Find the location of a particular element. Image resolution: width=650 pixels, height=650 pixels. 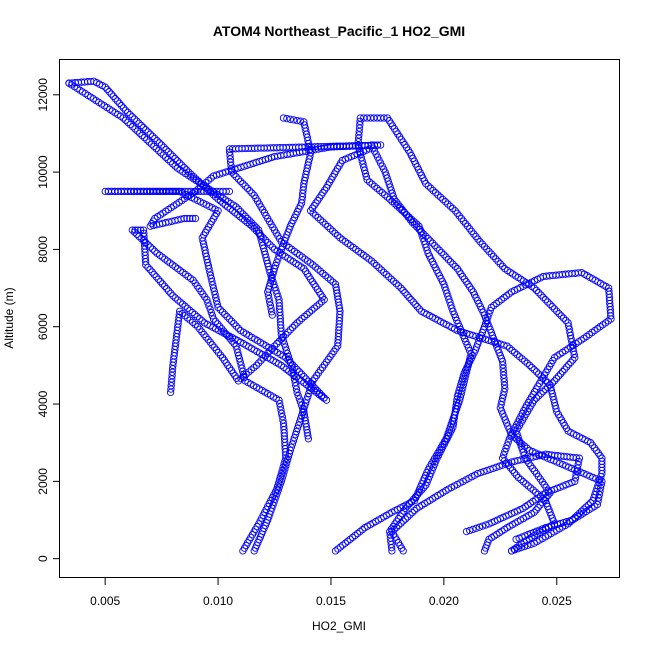

y-tick-label: 4000 is located at coordinates (43, 403).